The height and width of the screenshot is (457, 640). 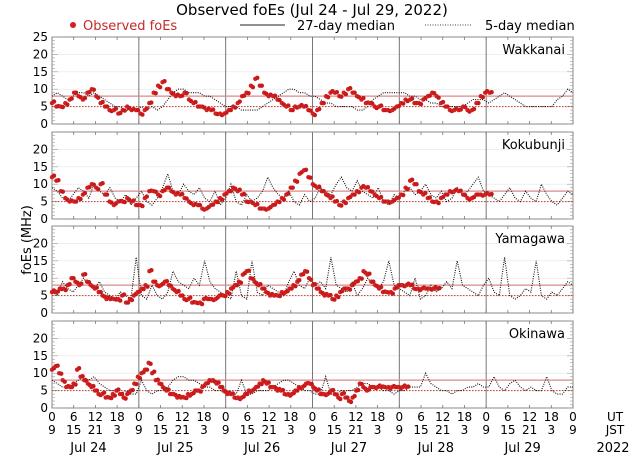 What do you see at coordinates (40, 243) in the screenshot?
I see `y-tick-label: 20` at bounding box center [40, 243].